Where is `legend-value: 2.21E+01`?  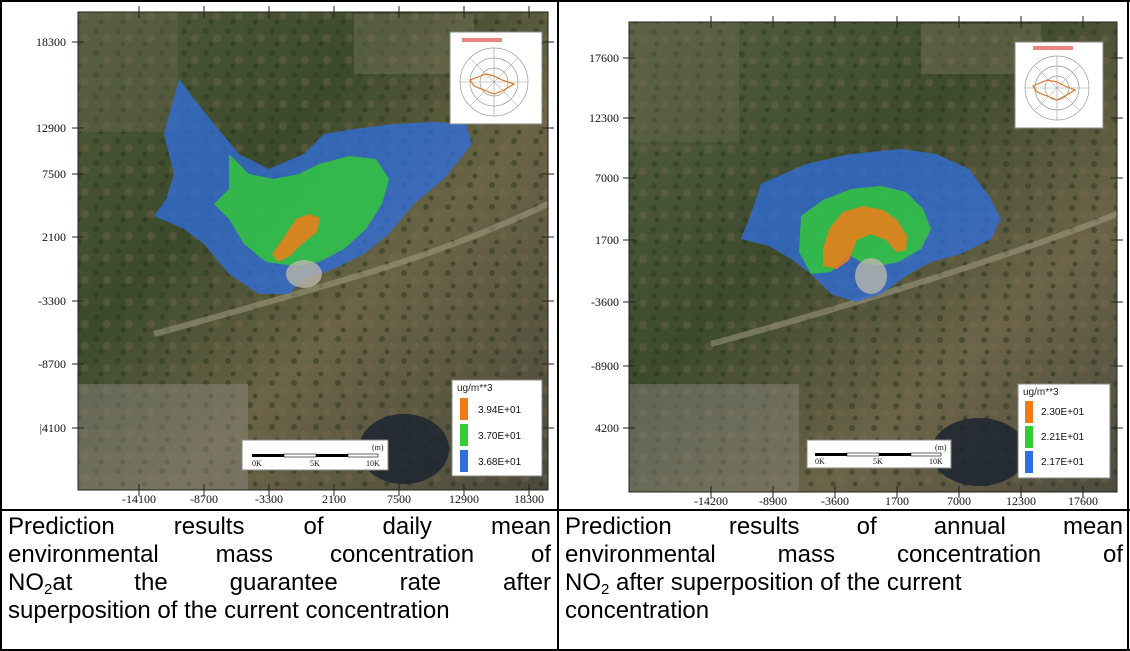
legend-value: 2.21E+01 is located at coordinates (1063, 437).